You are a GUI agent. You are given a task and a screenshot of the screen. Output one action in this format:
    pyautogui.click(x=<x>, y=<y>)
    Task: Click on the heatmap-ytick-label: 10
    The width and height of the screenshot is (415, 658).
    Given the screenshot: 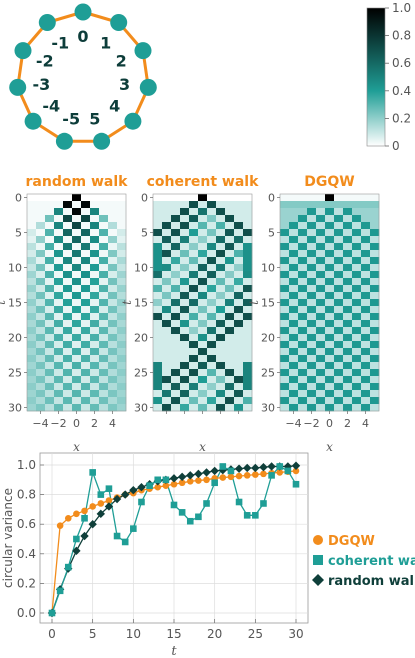 What is the action you would take?
    pyautogui.click(x=15, y=268)
    